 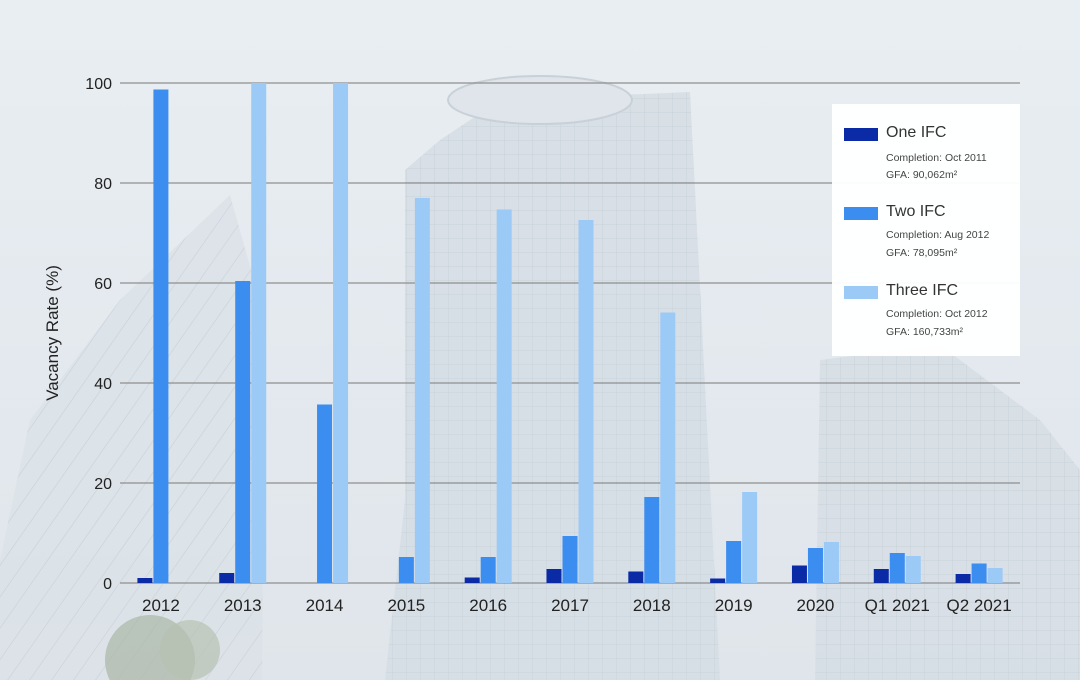 What do you see at coordinates (816, 605) in the screenshot?
I see `x-tick-label: 2020` at bounding box center [816, 605].